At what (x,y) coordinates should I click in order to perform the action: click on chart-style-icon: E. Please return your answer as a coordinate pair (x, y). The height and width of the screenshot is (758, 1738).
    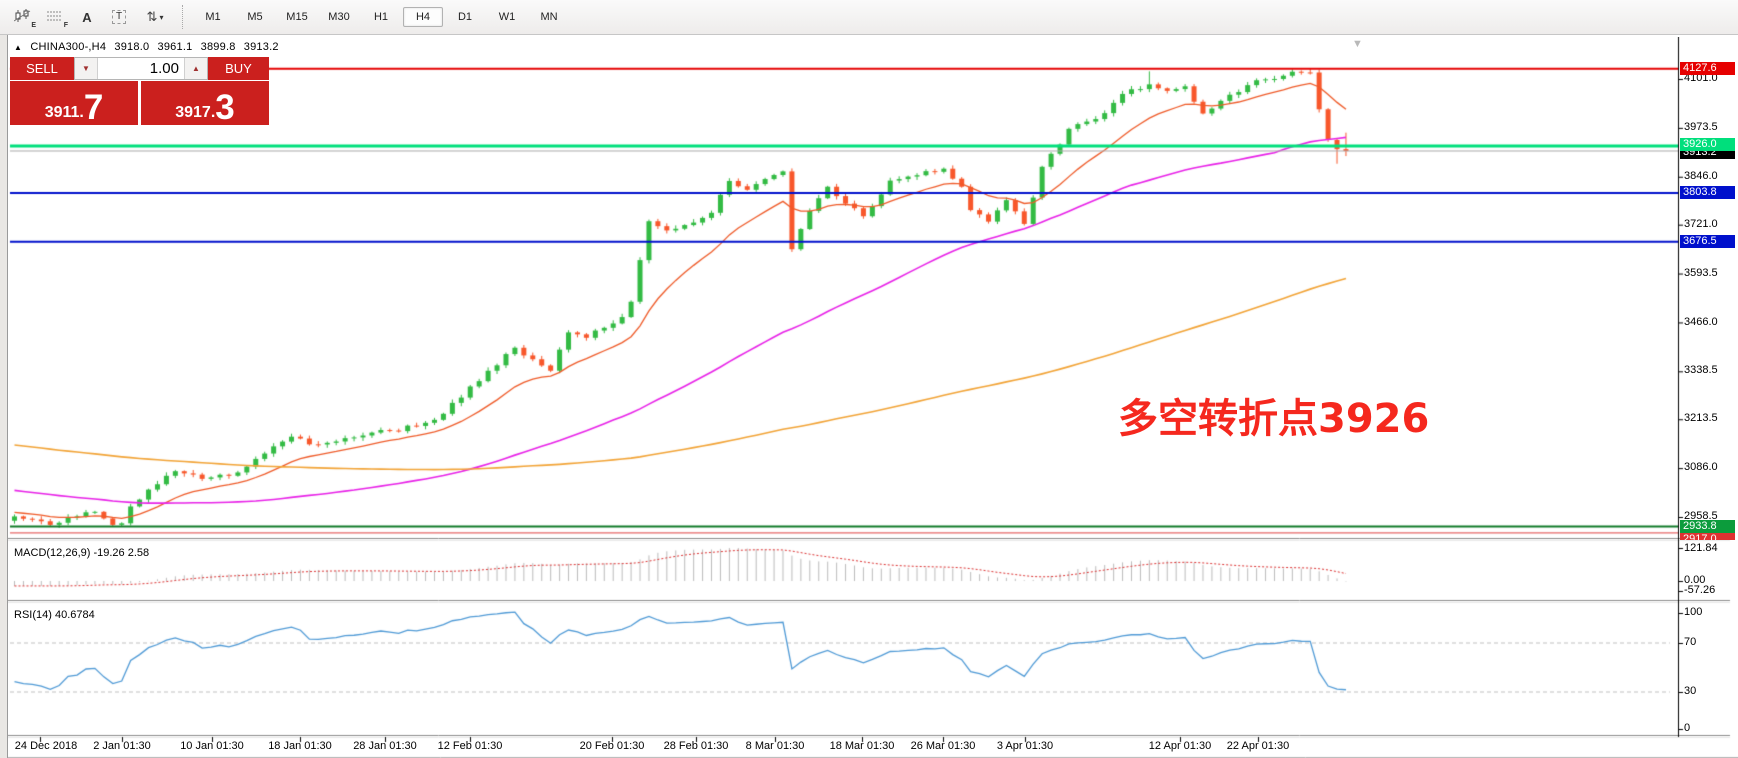
    Looking at the image, I should click on (23, 17).